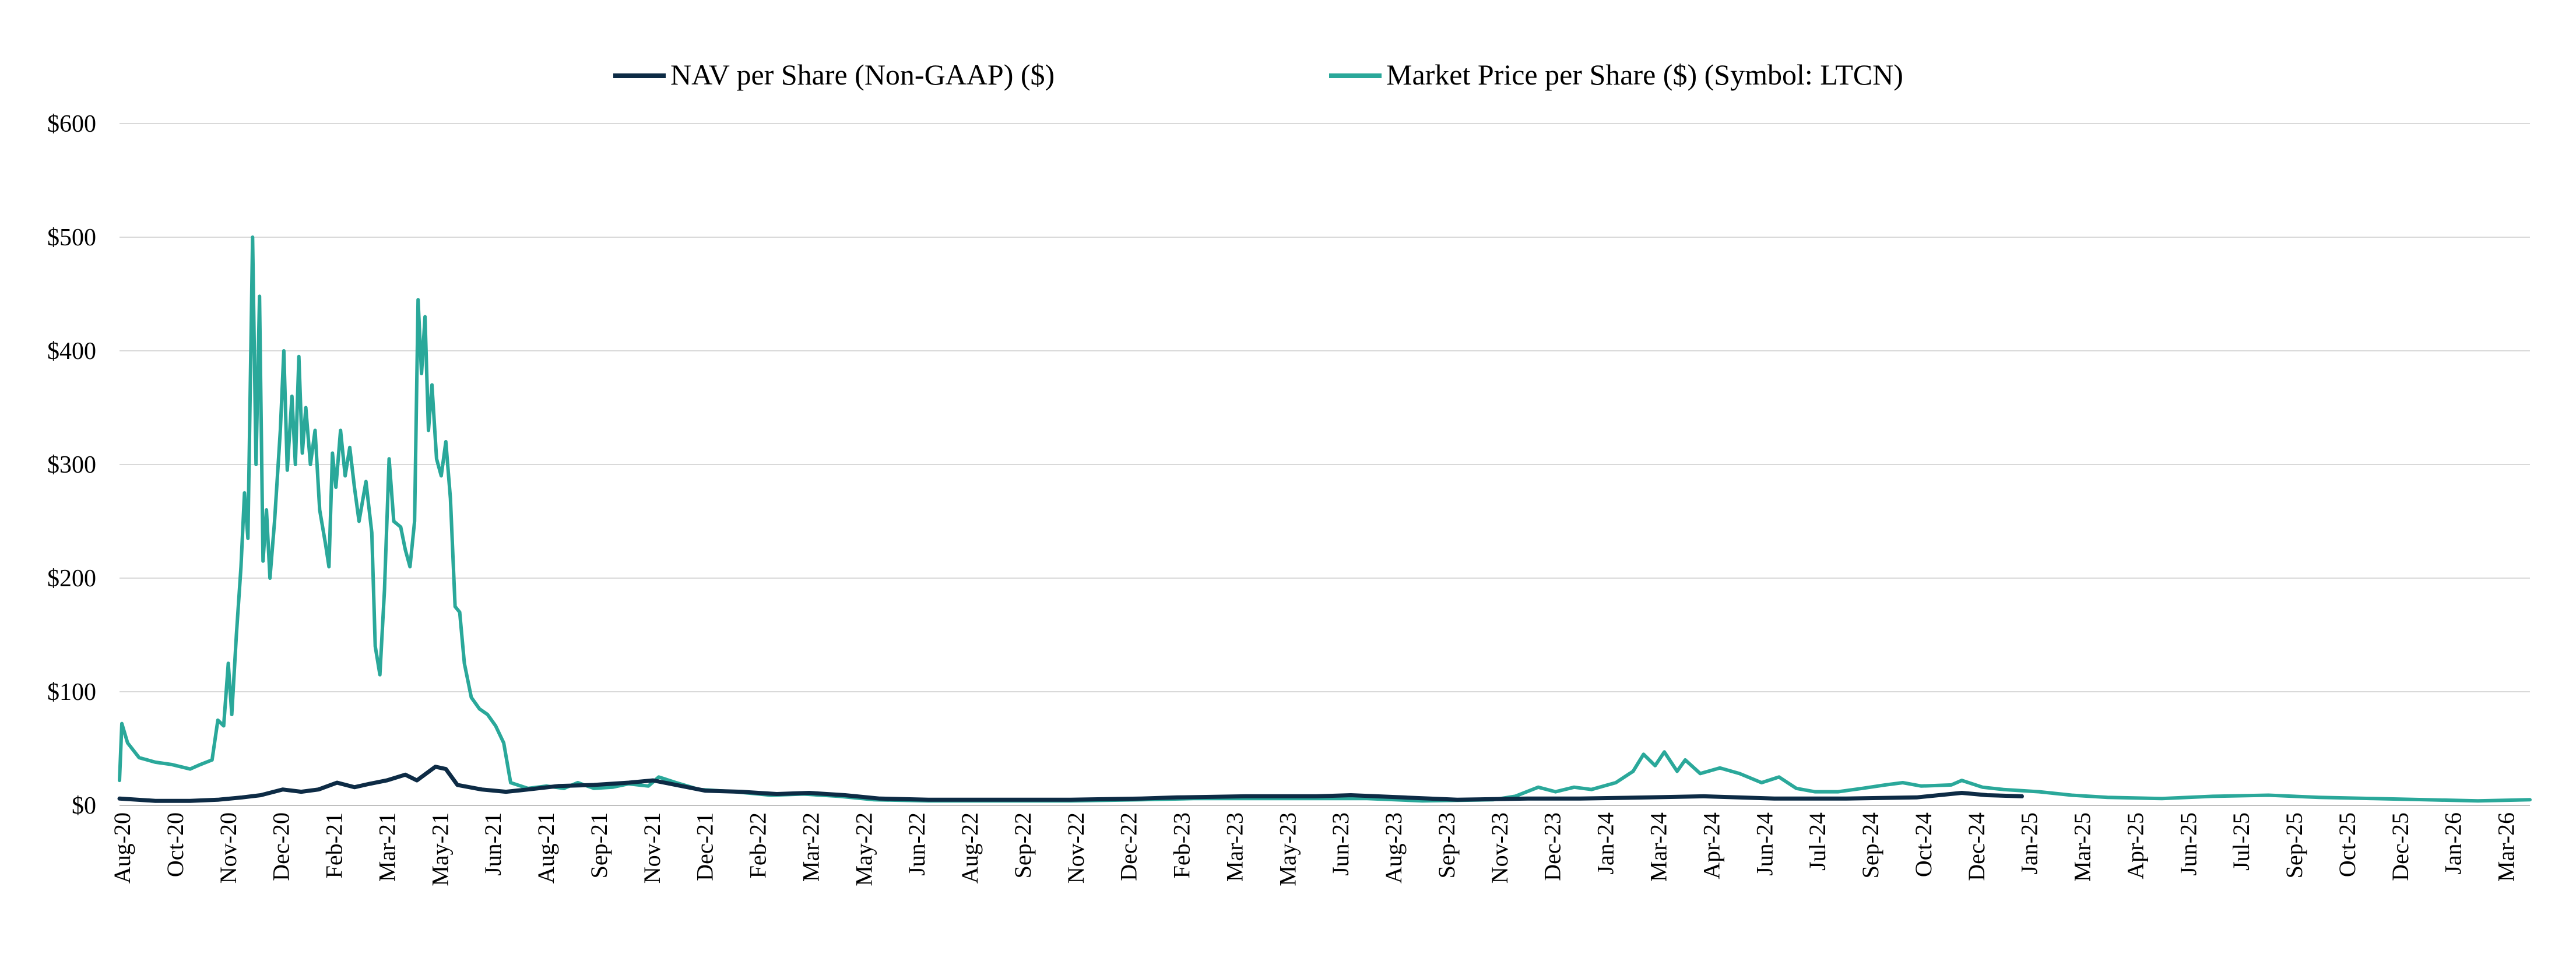 The height and width of the screenshot is (954, 2576). Describe the element at coordinates (970, 847) in the screenshot. I see `x-tick-label: Aug-22` at that location.